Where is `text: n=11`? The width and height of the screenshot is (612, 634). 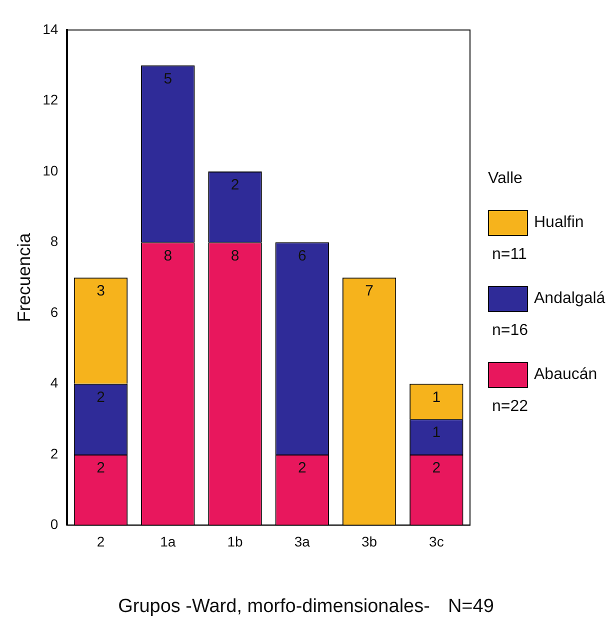
text: n=11 is located at coordinates (510, 255).